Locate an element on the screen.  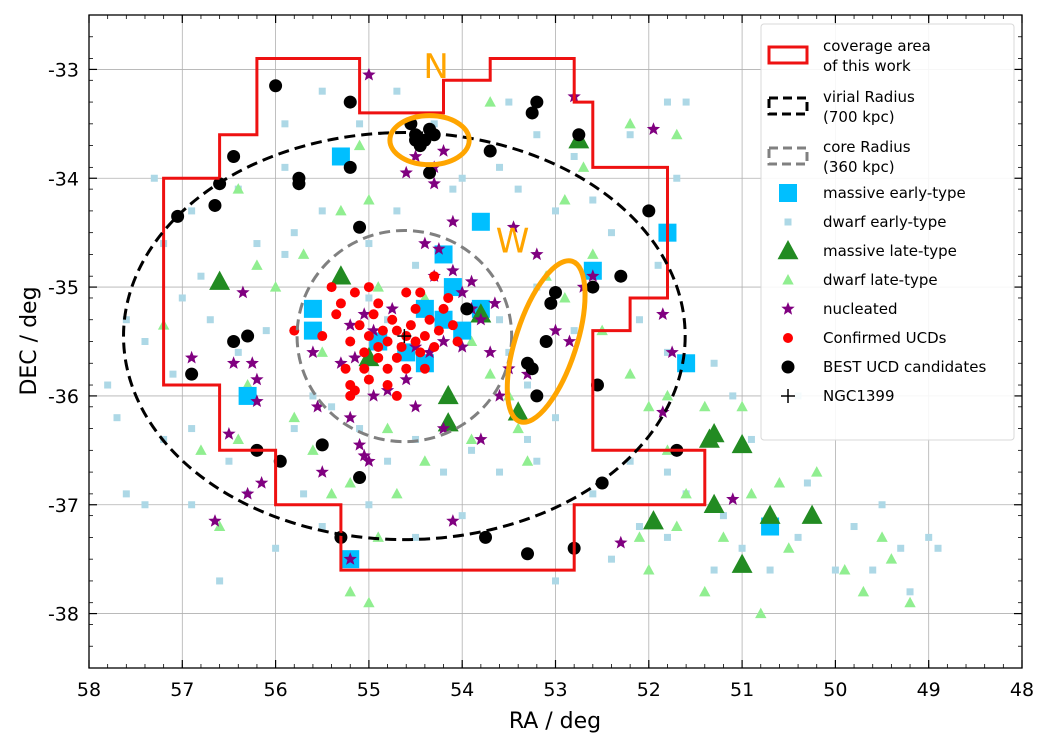
legend-label: massive early-type is located at coordinates (894, 193).